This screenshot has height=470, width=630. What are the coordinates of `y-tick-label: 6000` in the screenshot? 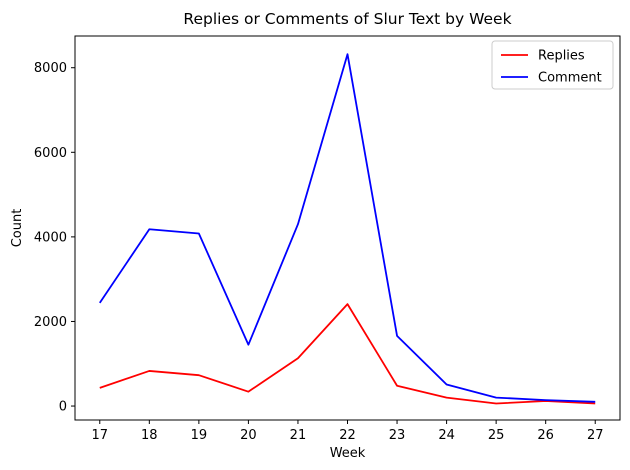 It's located at (50, 153).